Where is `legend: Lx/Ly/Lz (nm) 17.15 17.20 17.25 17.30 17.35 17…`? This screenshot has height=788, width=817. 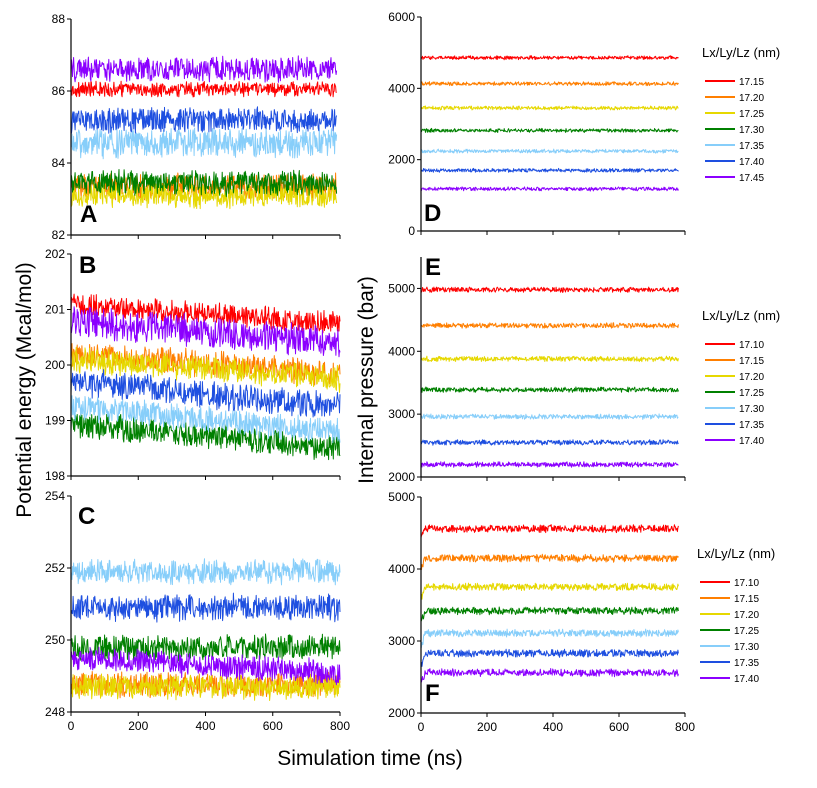 legend: Lx/Ly/Lz (nm) 17.15 17.20 17.25 17.30 17.35 17… is located at coordinates (741, 114).